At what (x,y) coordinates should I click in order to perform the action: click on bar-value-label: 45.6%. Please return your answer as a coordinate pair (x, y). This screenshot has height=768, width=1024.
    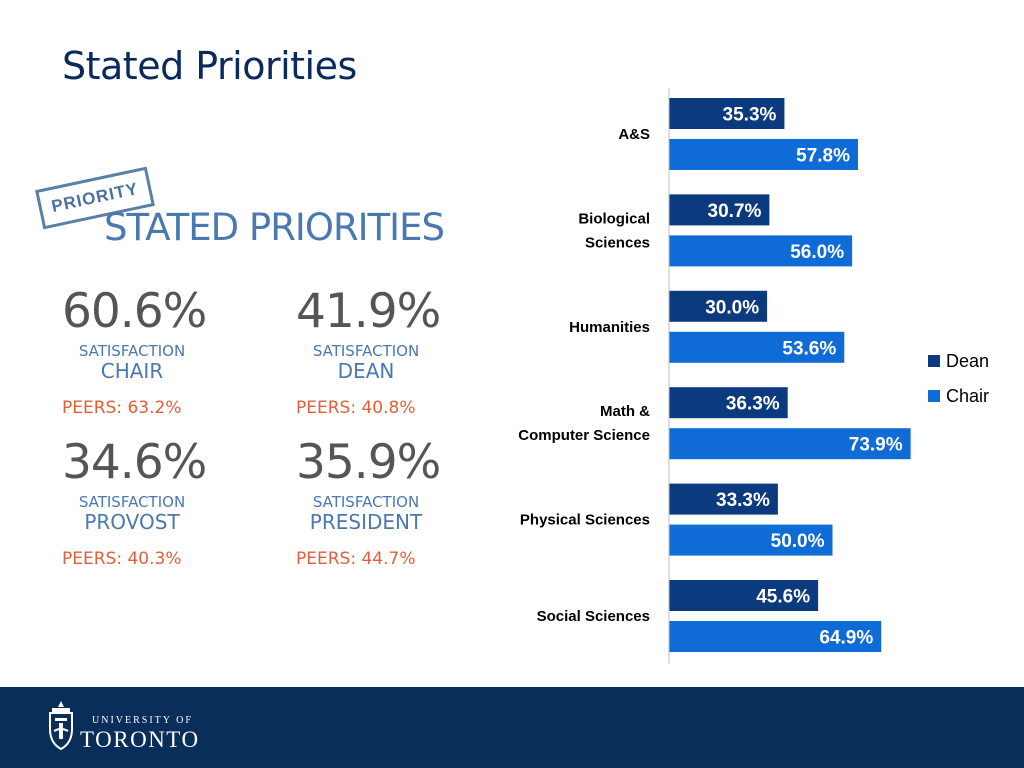
    Looking at the image, I should click on (783, 597).